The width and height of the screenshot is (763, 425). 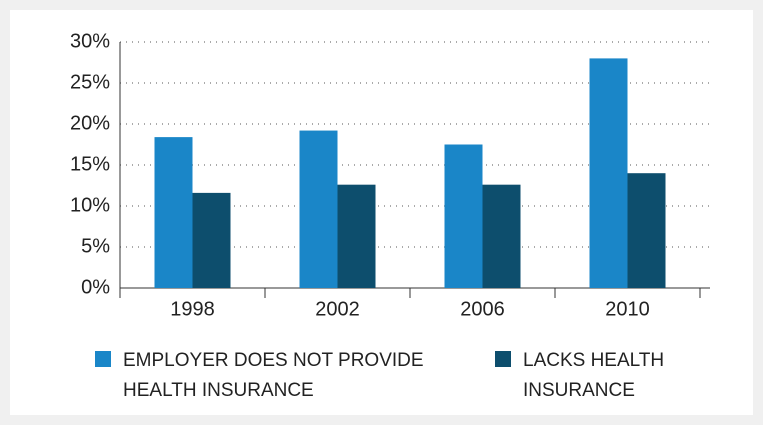 What do you see at coordinates (337, 309) in the screenshot?
I see `x-tick-label: 2002` at bounding box center [337, 309].